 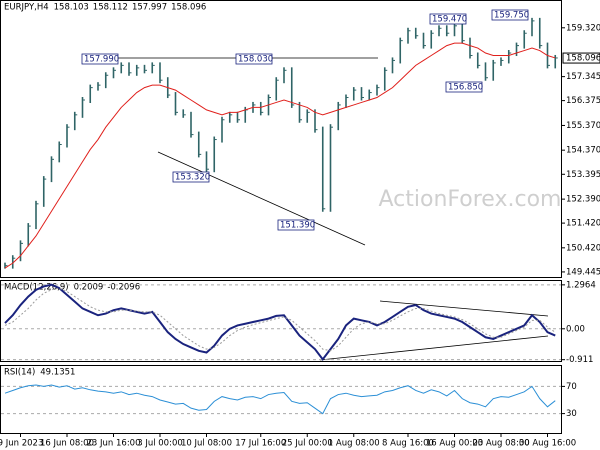 I want to click on last-price-label: 158.096, so click(x=583, y=59).